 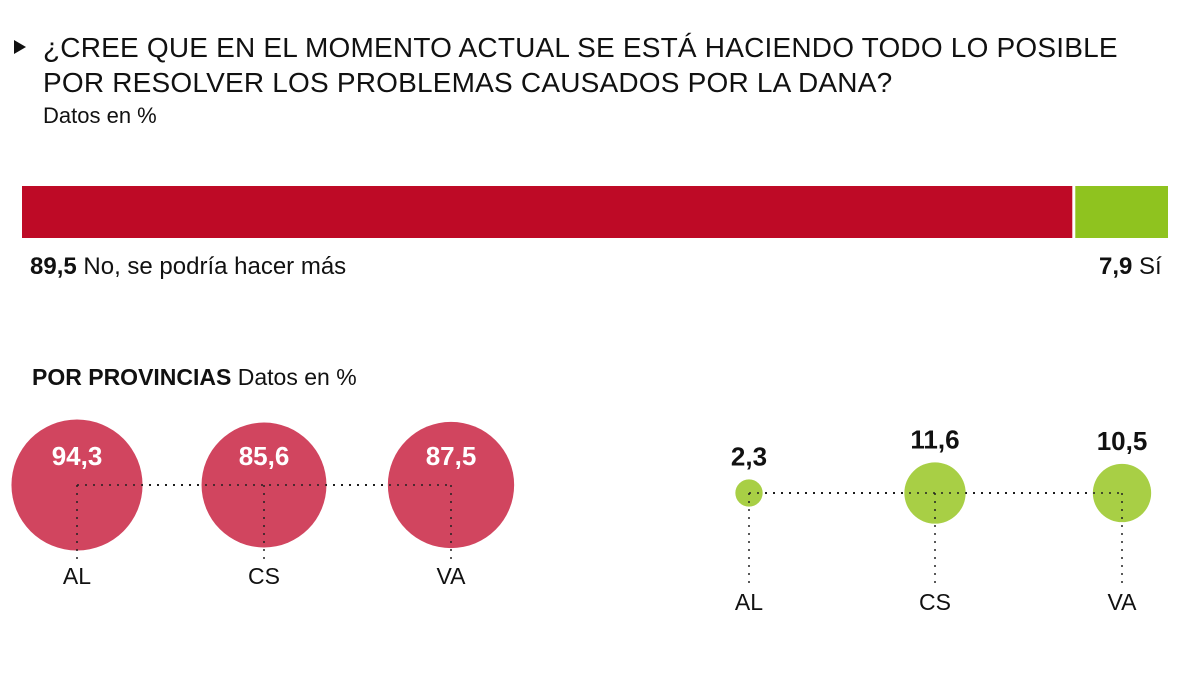 What do you see at coordinates (749, 456) in the screenshot?
I see `si-value-label-al: 2,3` at bounding box center [749, 456].